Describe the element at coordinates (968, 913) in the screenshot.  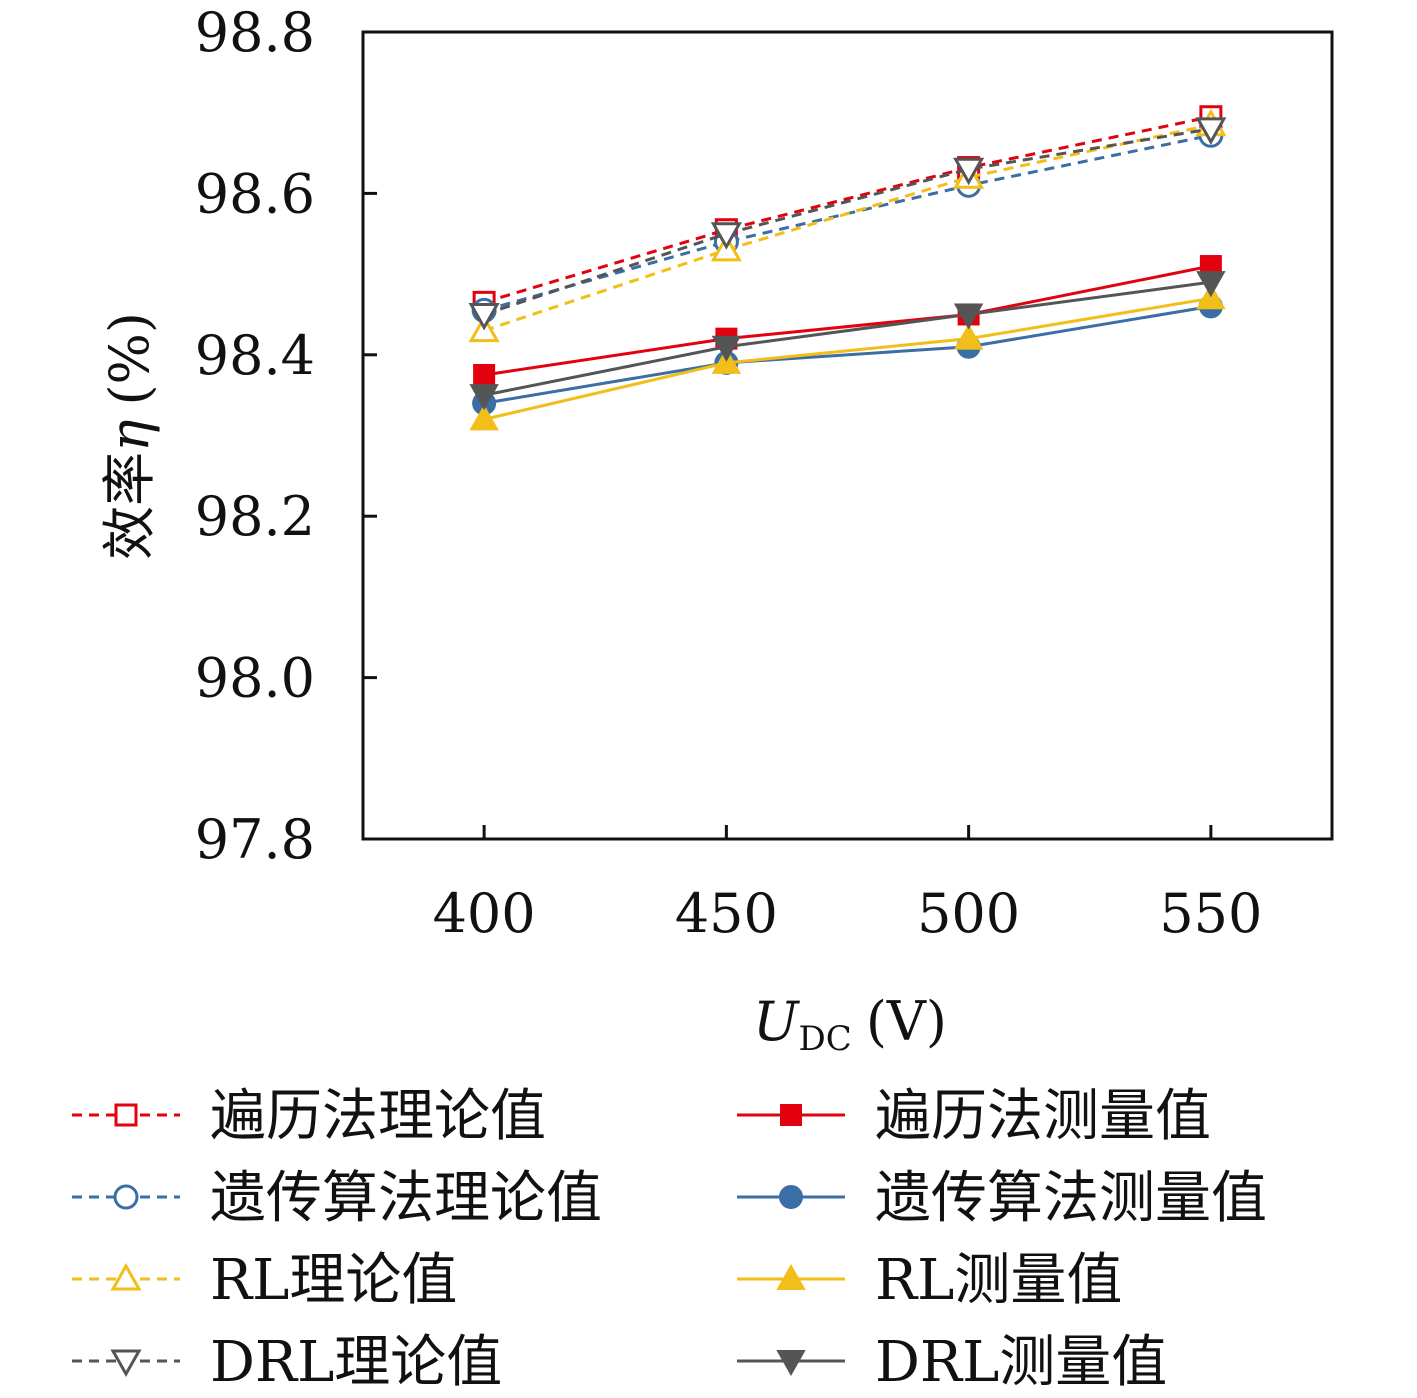
I see `x-tick-label: 500` at that location.